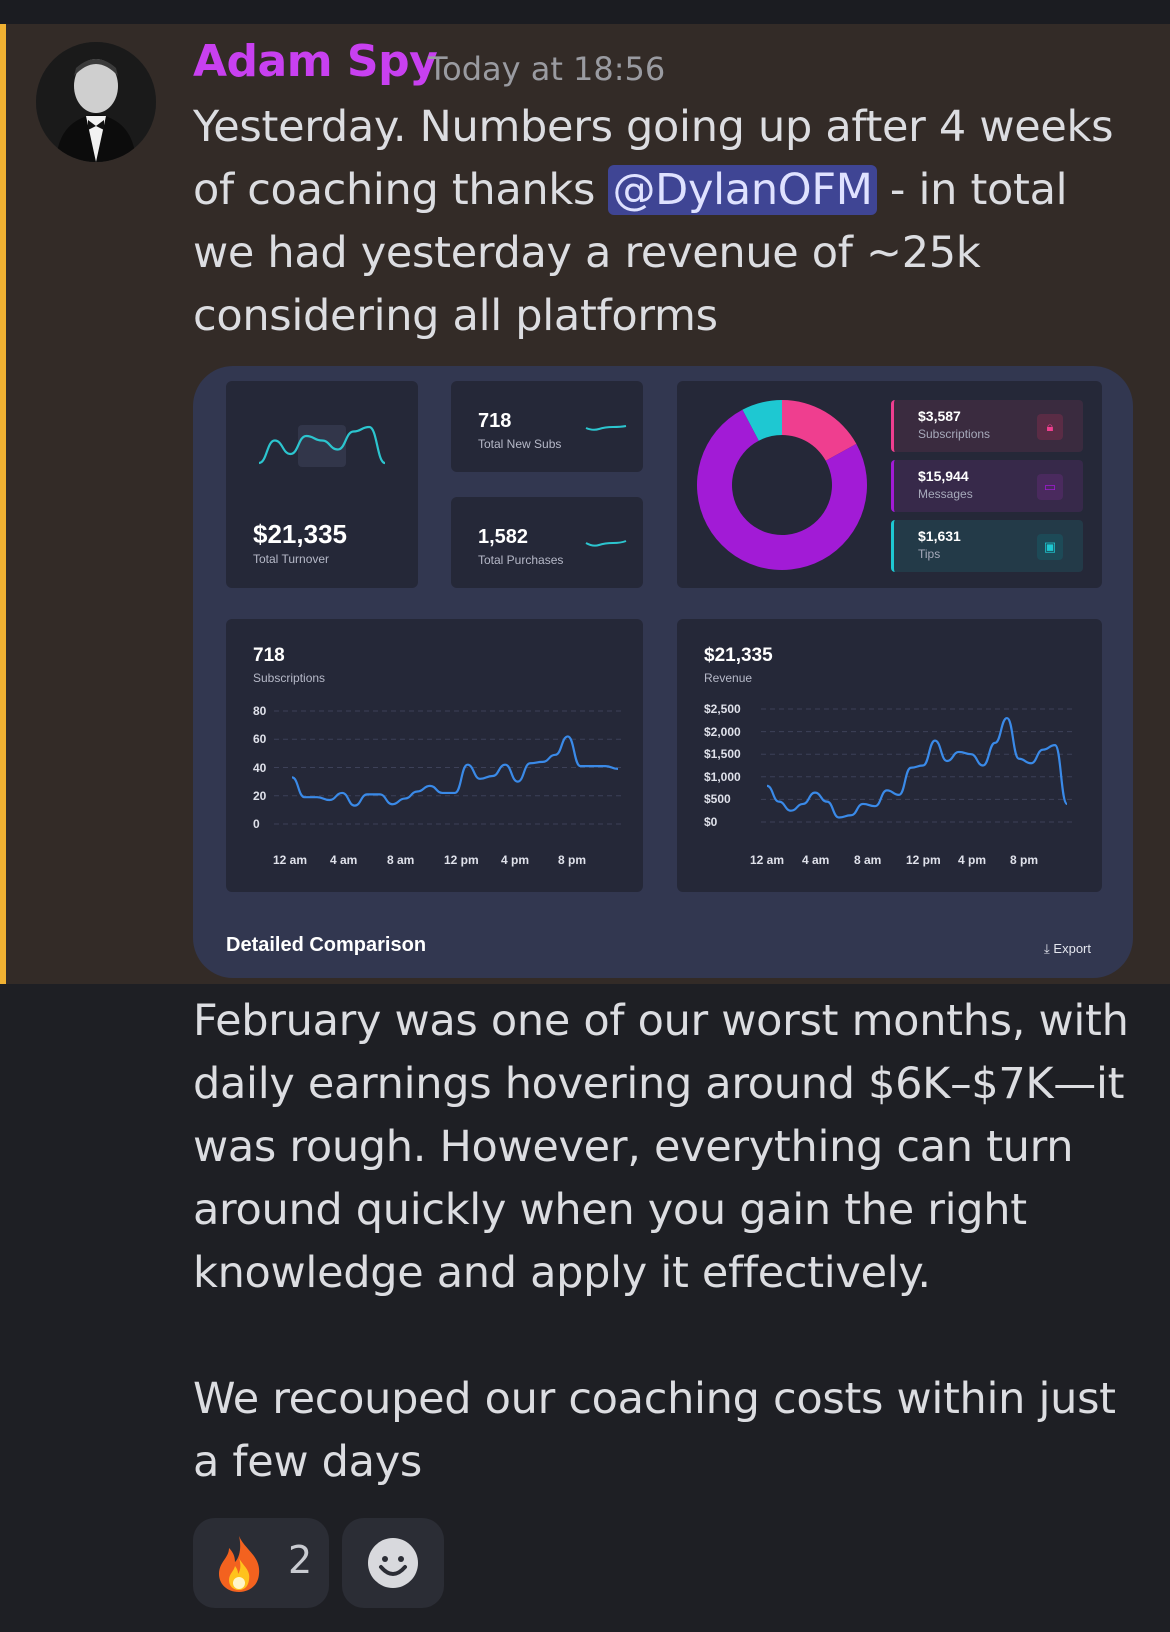 The height and width of the screenshot is (1632, 1170). What do you see at coordinates (1047, 948) in the screenshot?
I see `download-icon: ⤓` at bounding box center [1047, 948].